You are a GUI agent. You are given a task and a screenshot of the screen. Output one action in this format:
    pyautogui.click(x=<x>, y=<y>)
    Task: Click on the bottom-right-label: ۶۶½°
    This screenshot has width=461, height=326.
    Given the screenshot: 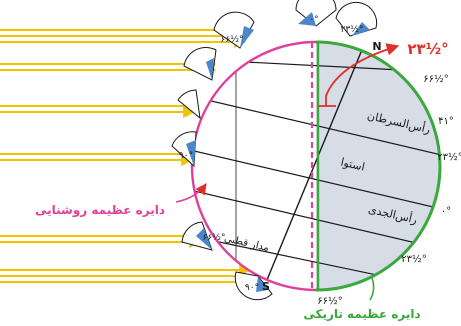 What is the action you would take?
    pyautogui.click(x=329, y=301)
    